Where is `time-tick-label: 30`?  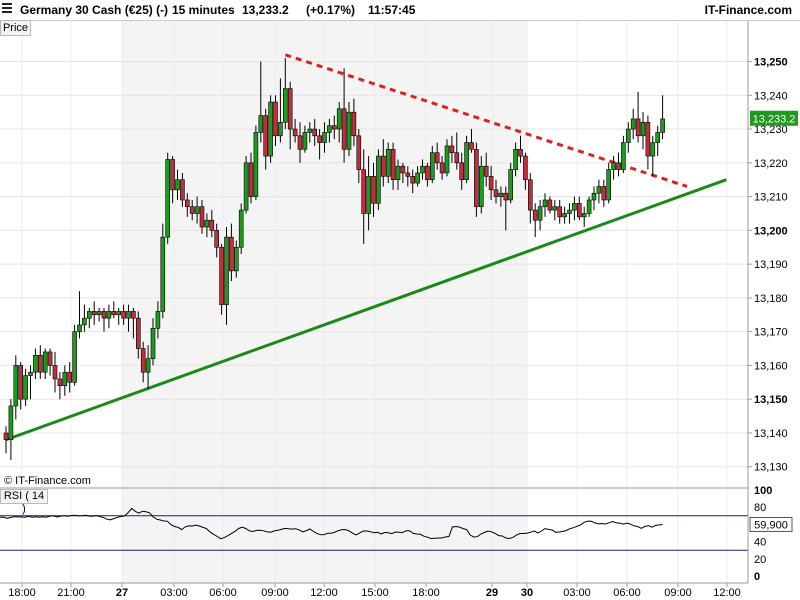
time-tick-label: 30 is located at coordinates (527, 593).